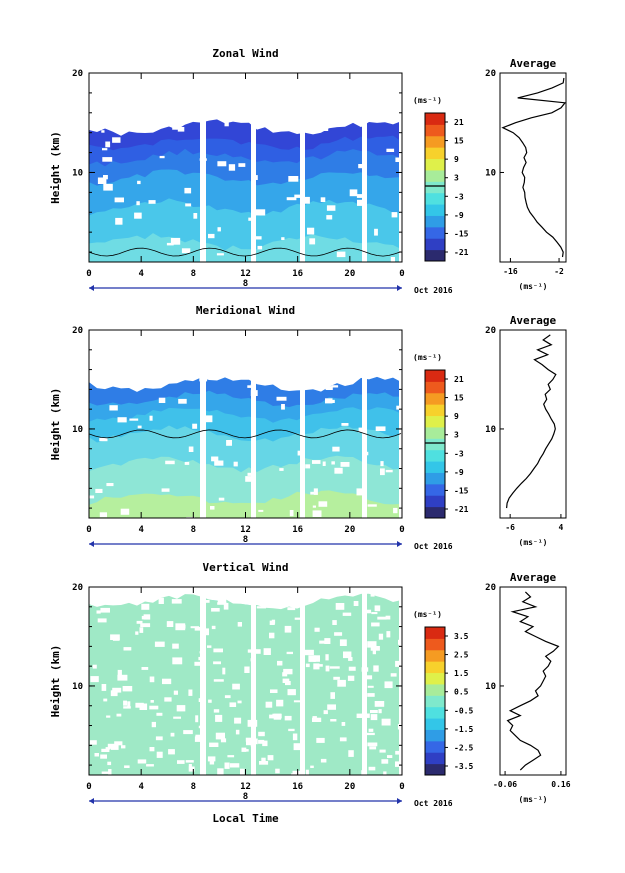 This screenshot has width=625, height=873. I want to click on colorbar-tick-label: 0.5, so click(461, 692).